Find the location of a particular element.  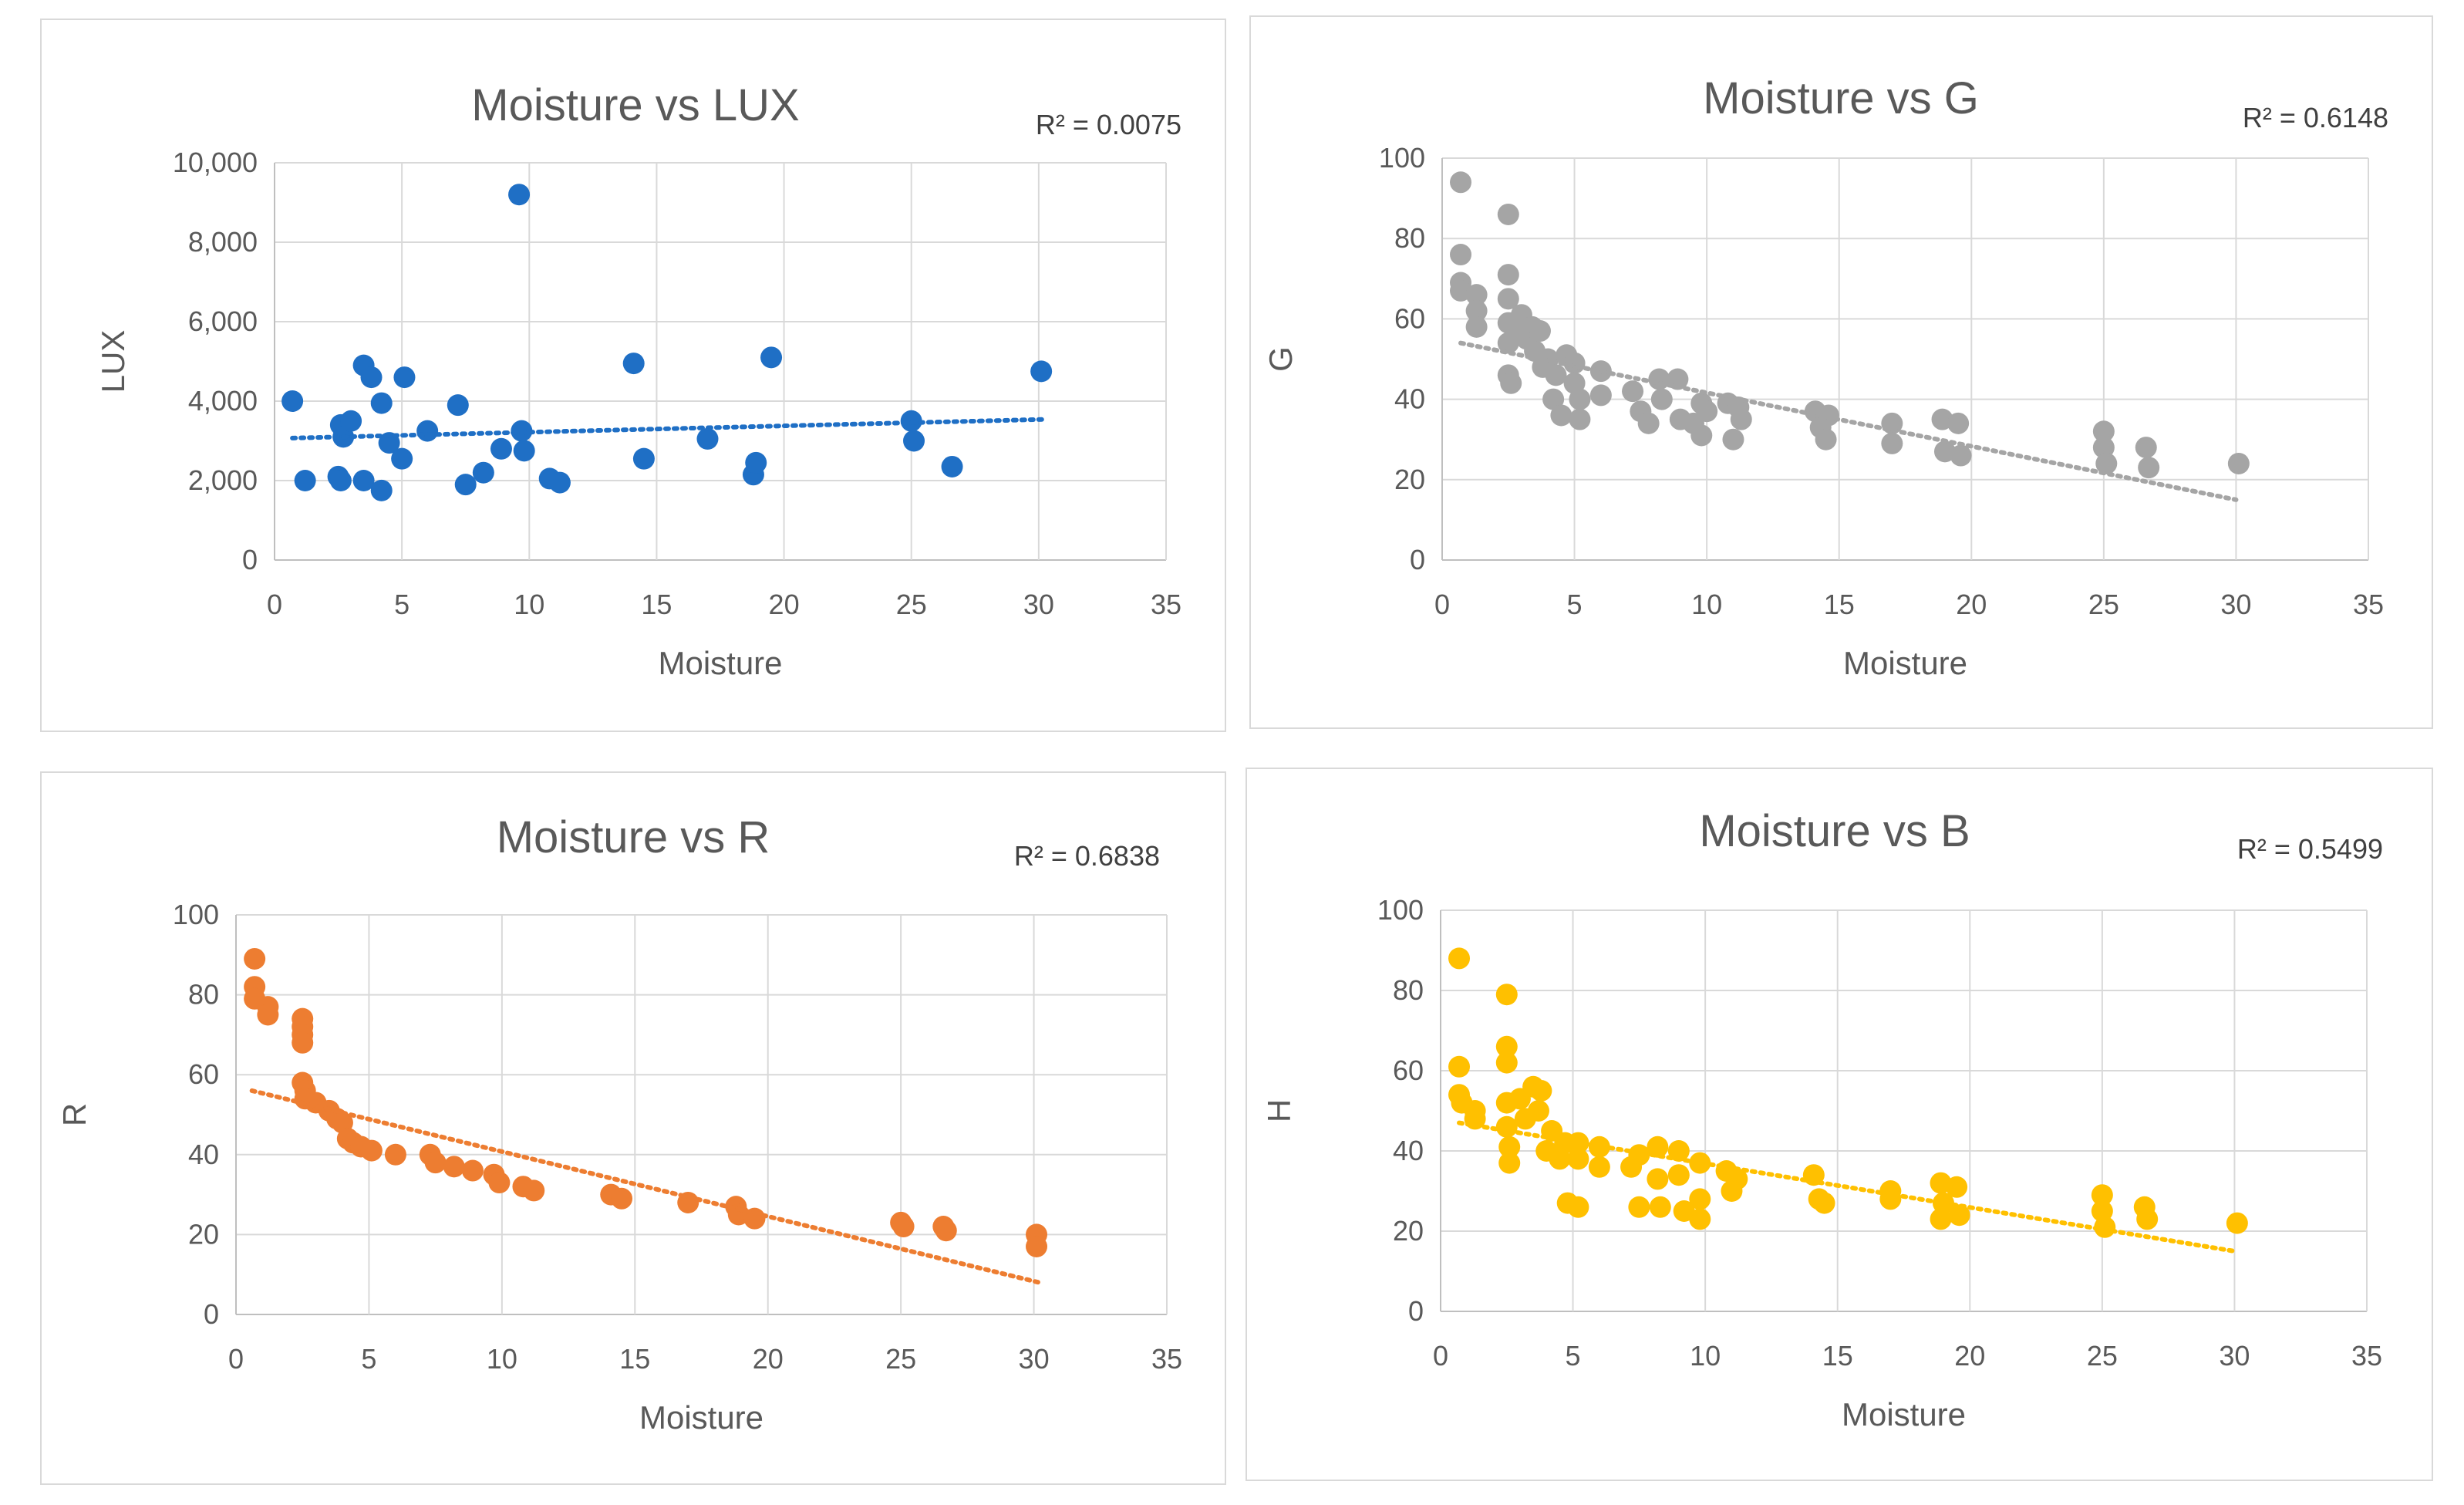

y-tick-label: 60 is located at coordinates (1409, 318).